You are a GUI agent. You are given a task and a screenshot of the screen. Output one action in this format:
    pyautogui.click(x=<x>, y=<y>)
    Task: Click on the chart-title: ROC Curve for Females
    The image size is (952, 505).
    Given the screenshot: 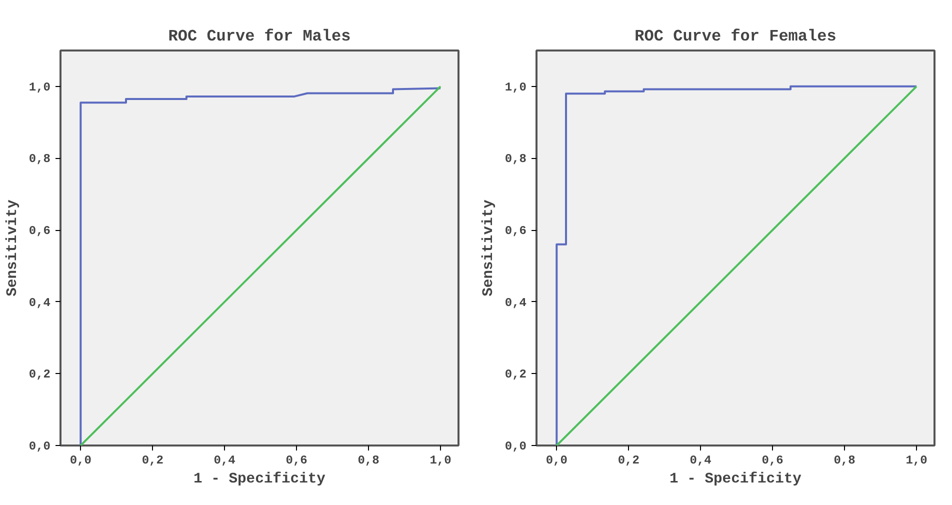 What is the action you would take?
    pyautogui.click(x=735, y=37)
    